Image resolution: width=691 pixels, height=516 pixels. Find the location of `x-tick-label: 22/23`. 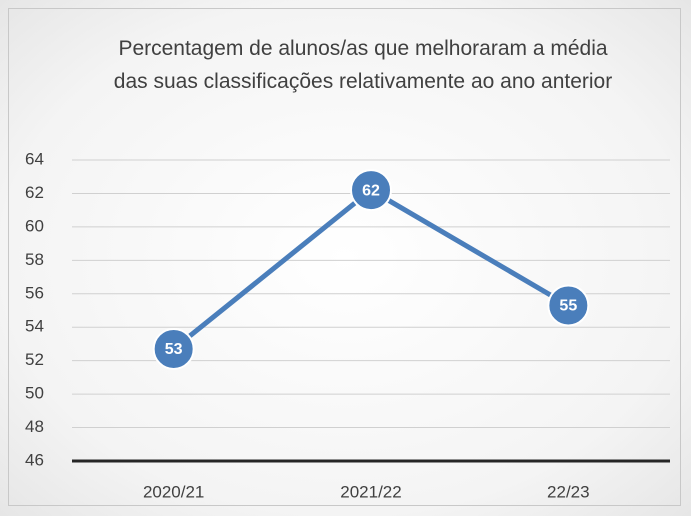

x-tick-label: 22/23 is located at coordinates (568, 491).